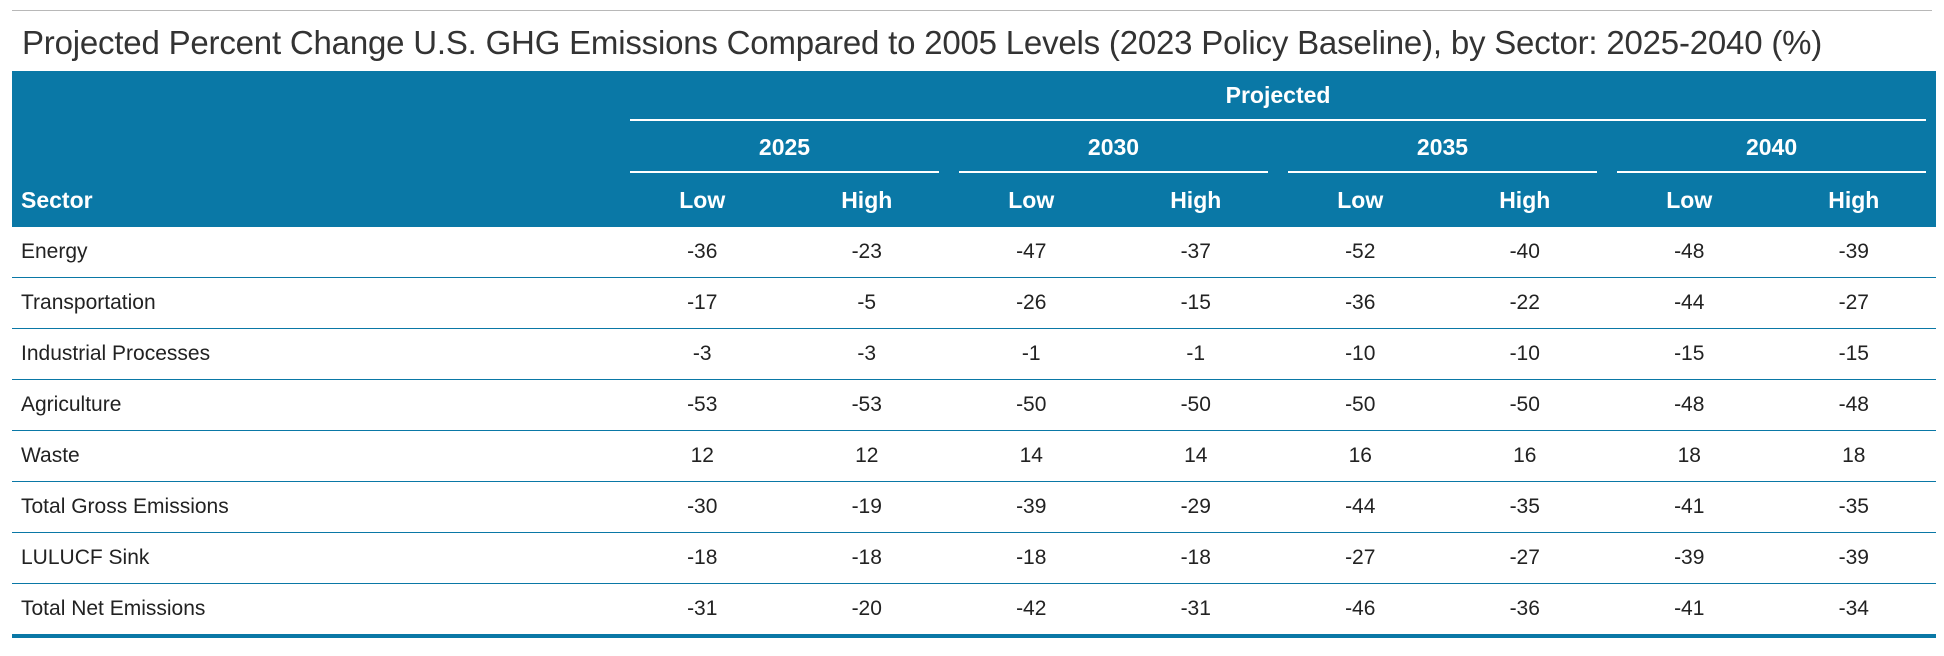  Describe the element at coordinates (1524, 456) in the screenshot. I see `value-cell: 16` at that location.